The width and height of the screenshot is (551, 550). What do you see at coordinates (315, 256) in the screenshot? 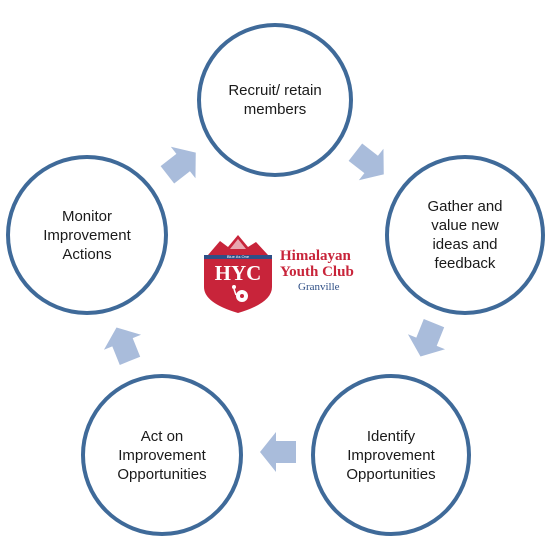
I see `logo-name-line1: Himalayan` at bounding box center [315, 256].